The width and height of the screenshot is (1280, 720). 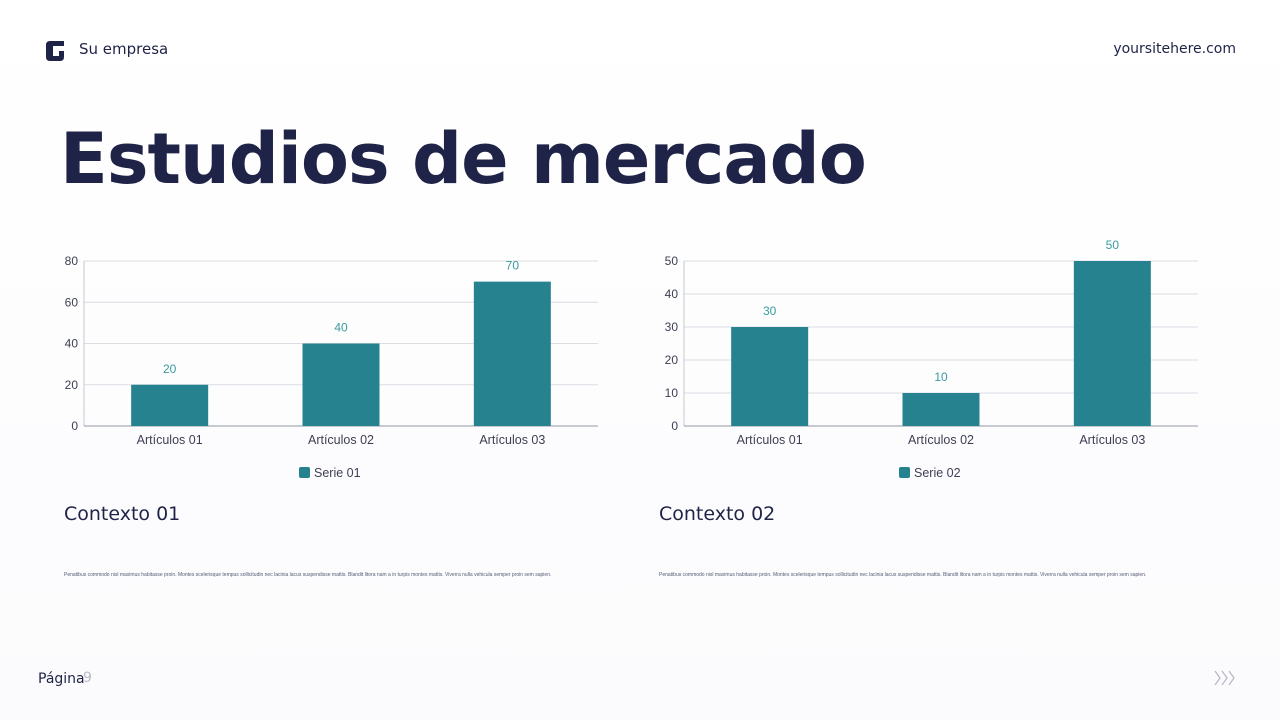 I want to click on context-01-heading: Contexto 01, so click(x=122, y=514).